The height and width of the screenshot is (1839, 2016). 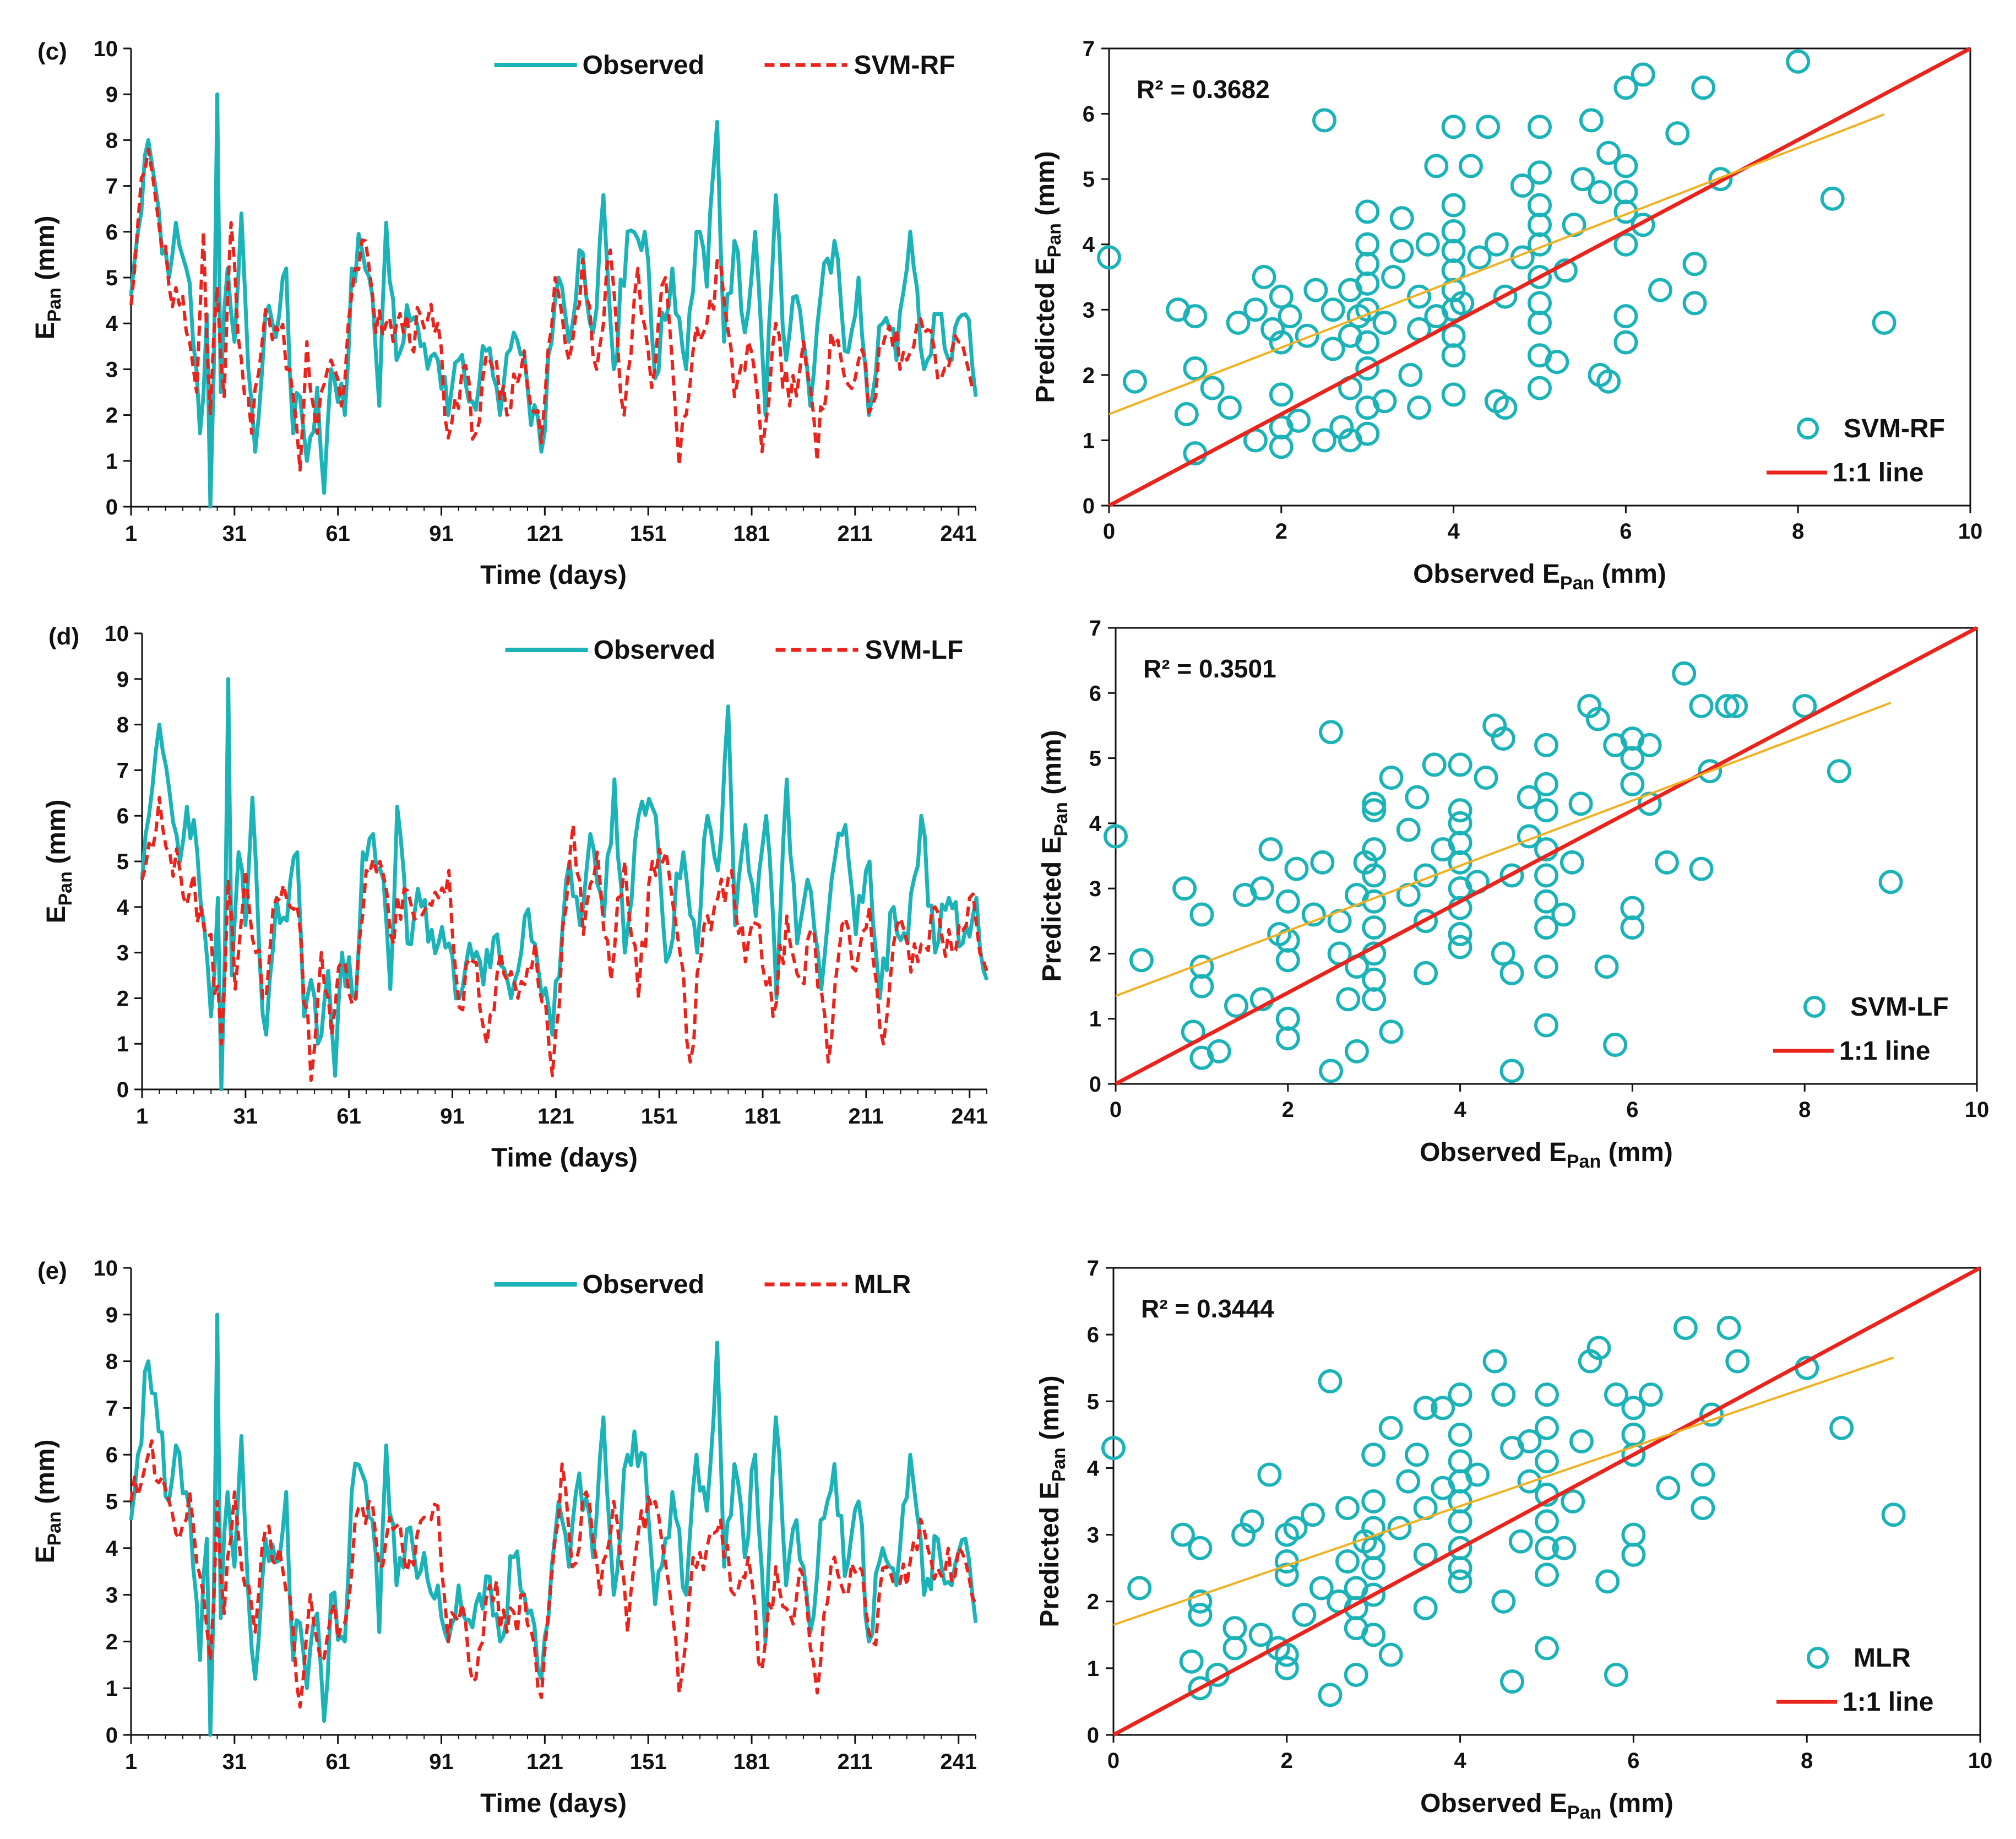 What do you see at coordinates (1888, 1703) in the screenshot?
I see `legend-line-label: 1:1 line` at bounding box center [1888, 1703].